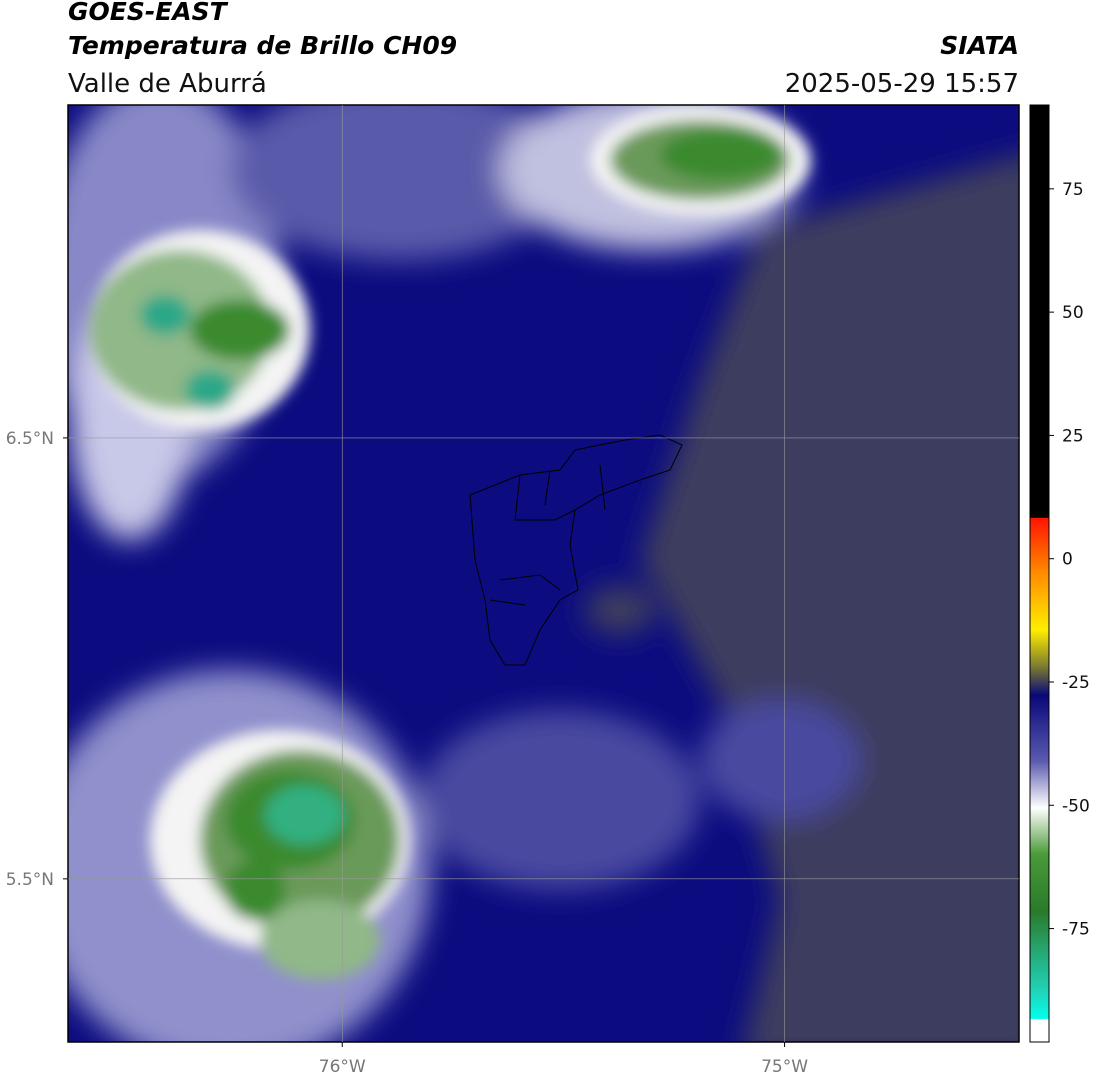 The height and width of the screenshot is (1078, 1094). Describe the element at coordinates (342, 1067) in the screenshot. I see `lon-label: 76°W` at that location.